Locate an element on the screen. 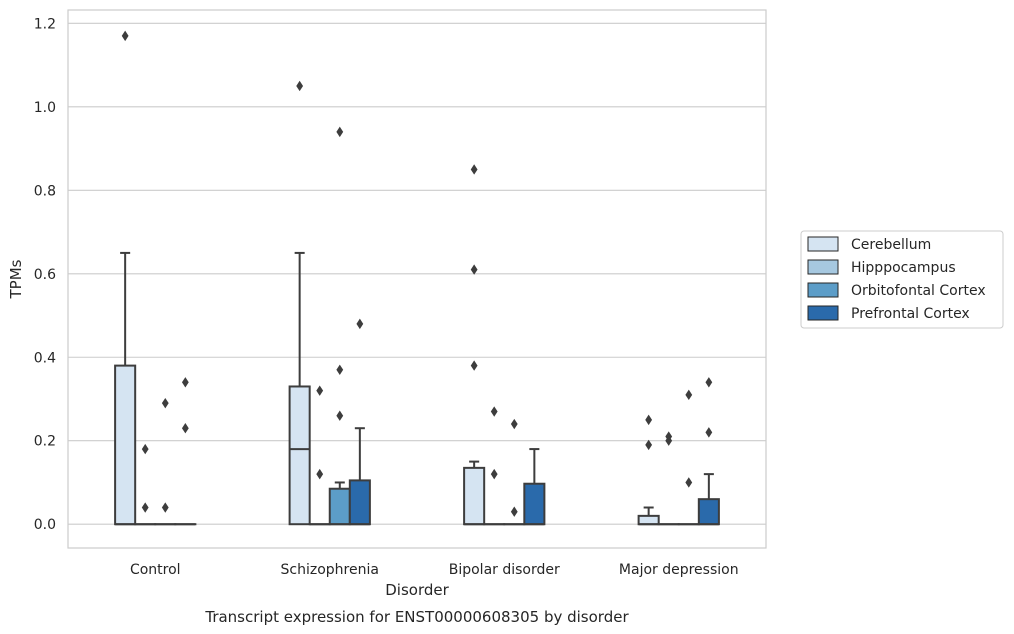 The width and height of the screenshot is (1014, 634). y-axis-label: TPMs is located at coordinates (16, 279).